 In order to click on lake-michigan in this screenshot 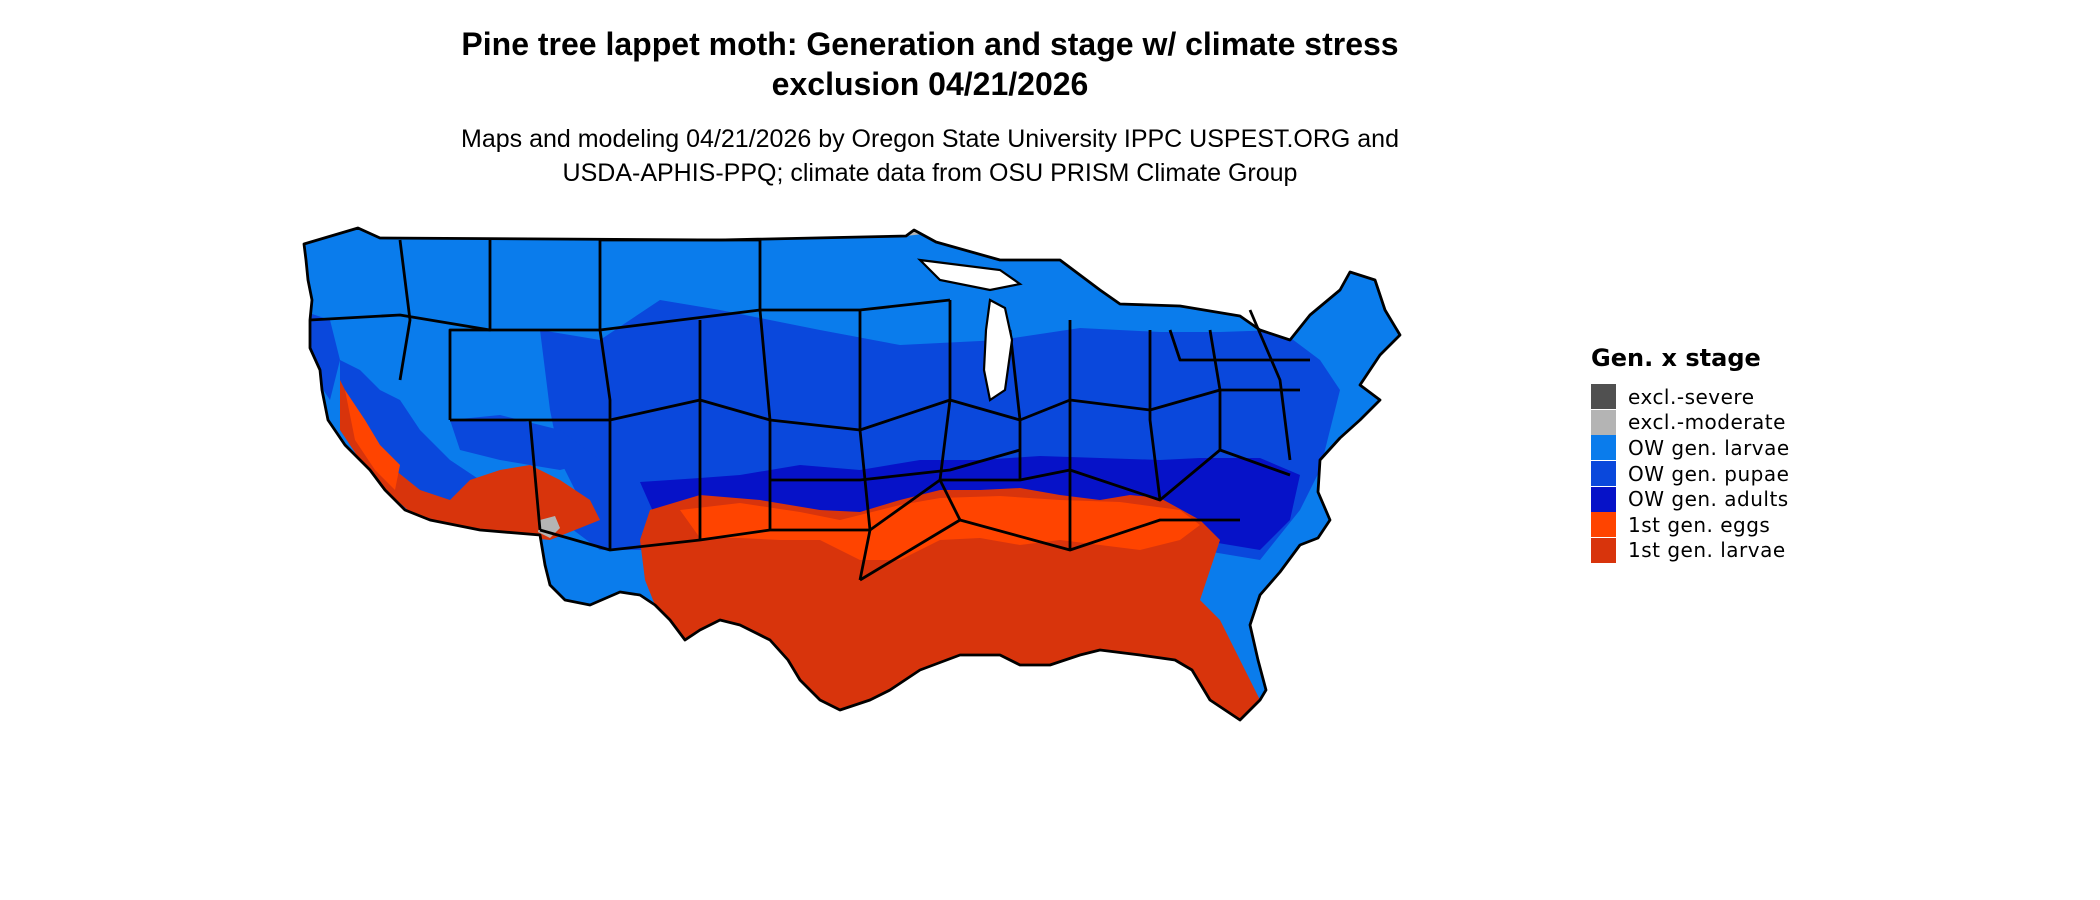, I will do `click(998, 350)`.